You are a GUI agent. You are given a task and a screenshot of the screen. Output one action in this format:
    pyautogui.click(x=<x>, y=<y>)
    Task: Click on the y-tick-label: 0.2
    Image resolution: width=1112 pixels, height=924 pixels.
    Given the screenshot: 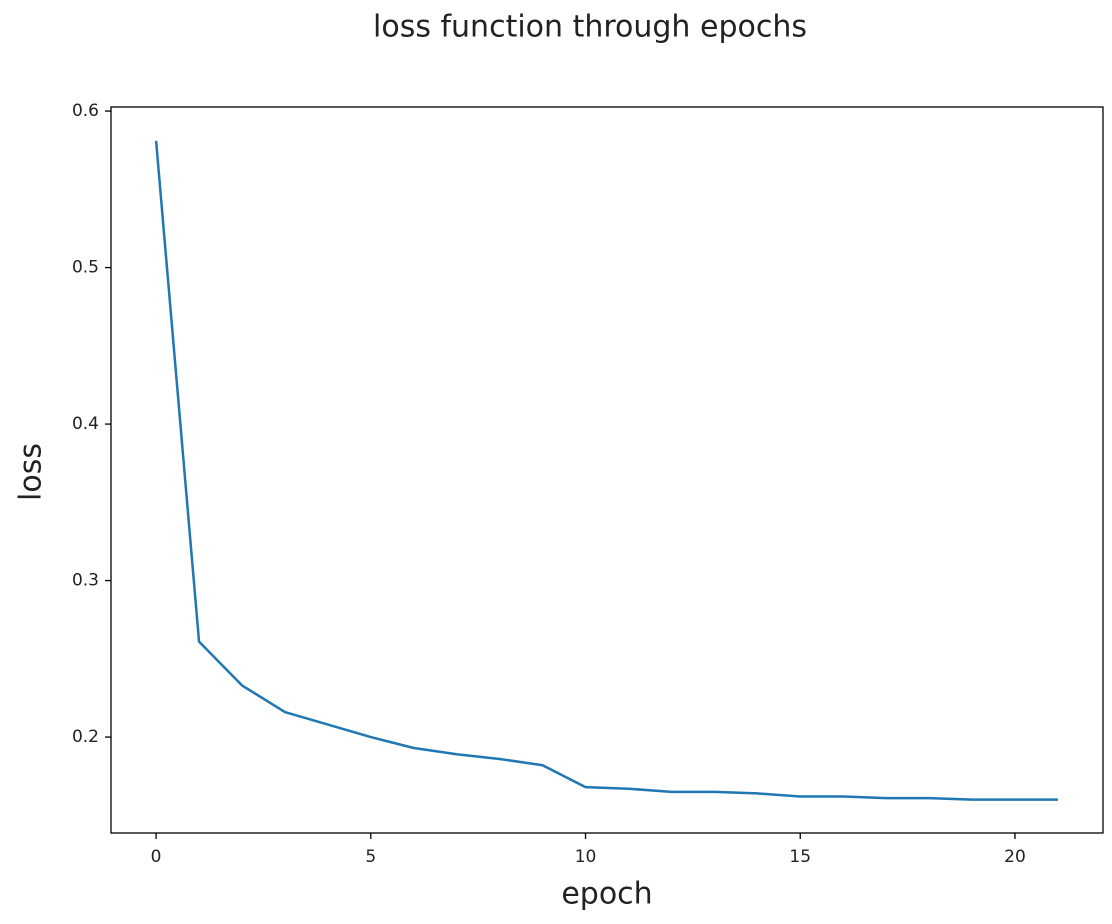 What is the action you would take?
    pyautogui.click(x=85, y=737)
    